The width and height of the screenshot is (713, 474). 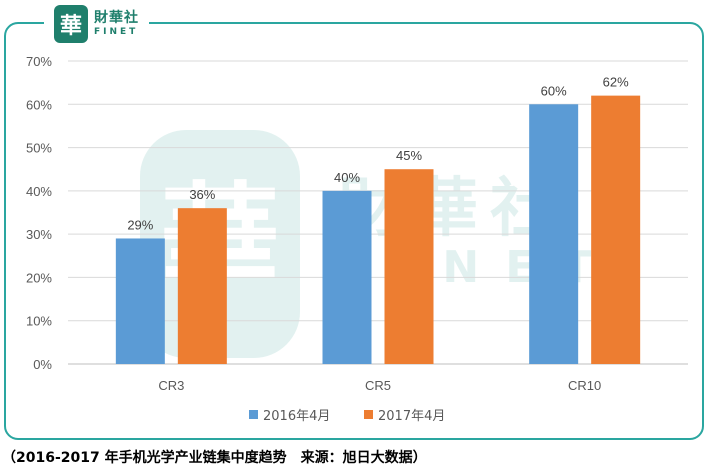 I want to click on data-label: 29%, so click(x=140, y=224).